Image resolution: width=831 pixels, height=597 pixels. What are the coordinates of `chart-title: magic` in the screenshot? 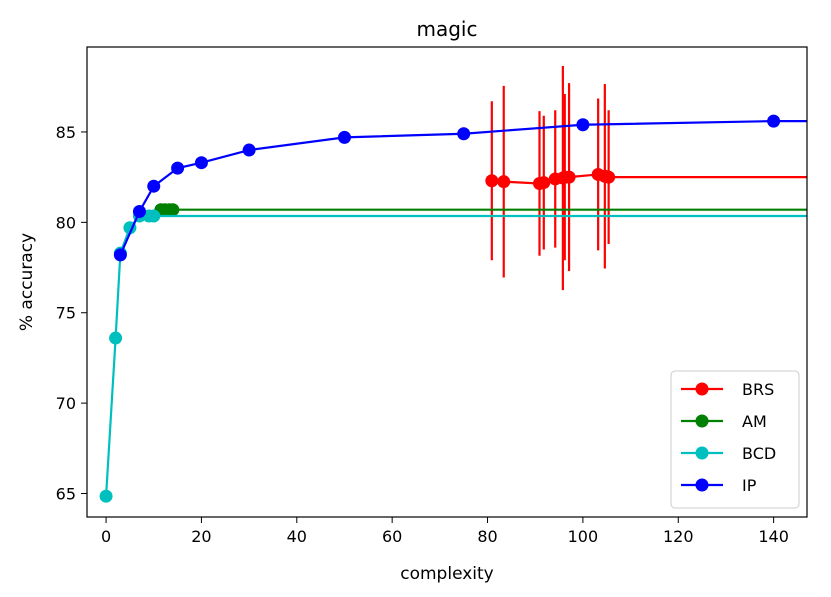 It's located at (447, 29).